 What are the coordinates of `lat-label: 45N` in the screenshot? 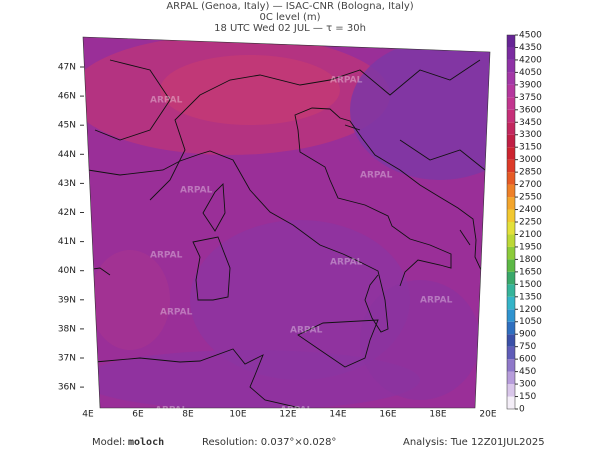 It's located at (67, 126).